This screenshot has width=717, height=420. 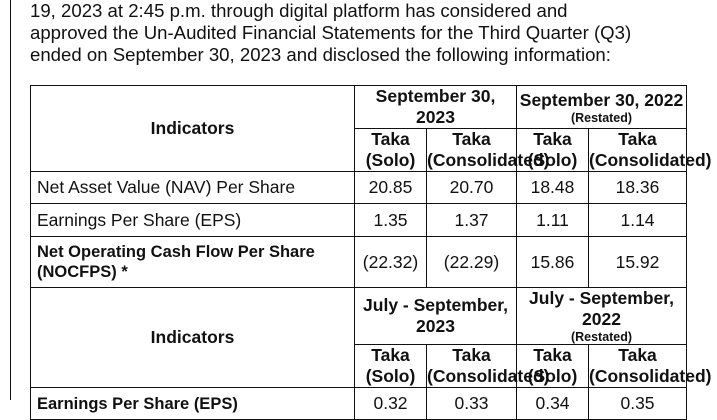 I want to click on cell-value: 18.48, so click(x=552, y=187).